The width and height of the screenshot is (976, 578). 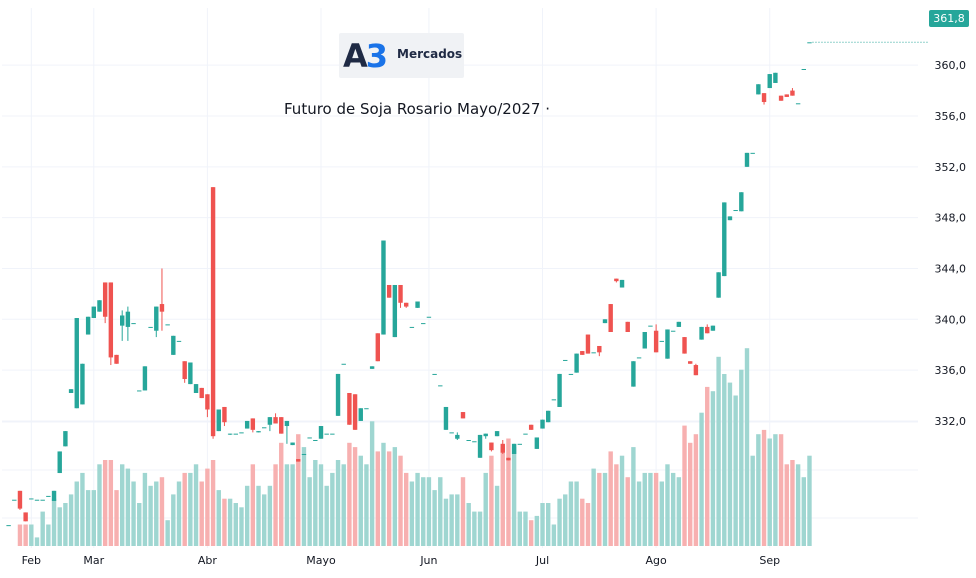 I want to click on x-tick-label: Mayo, so click(x=321, y=560).